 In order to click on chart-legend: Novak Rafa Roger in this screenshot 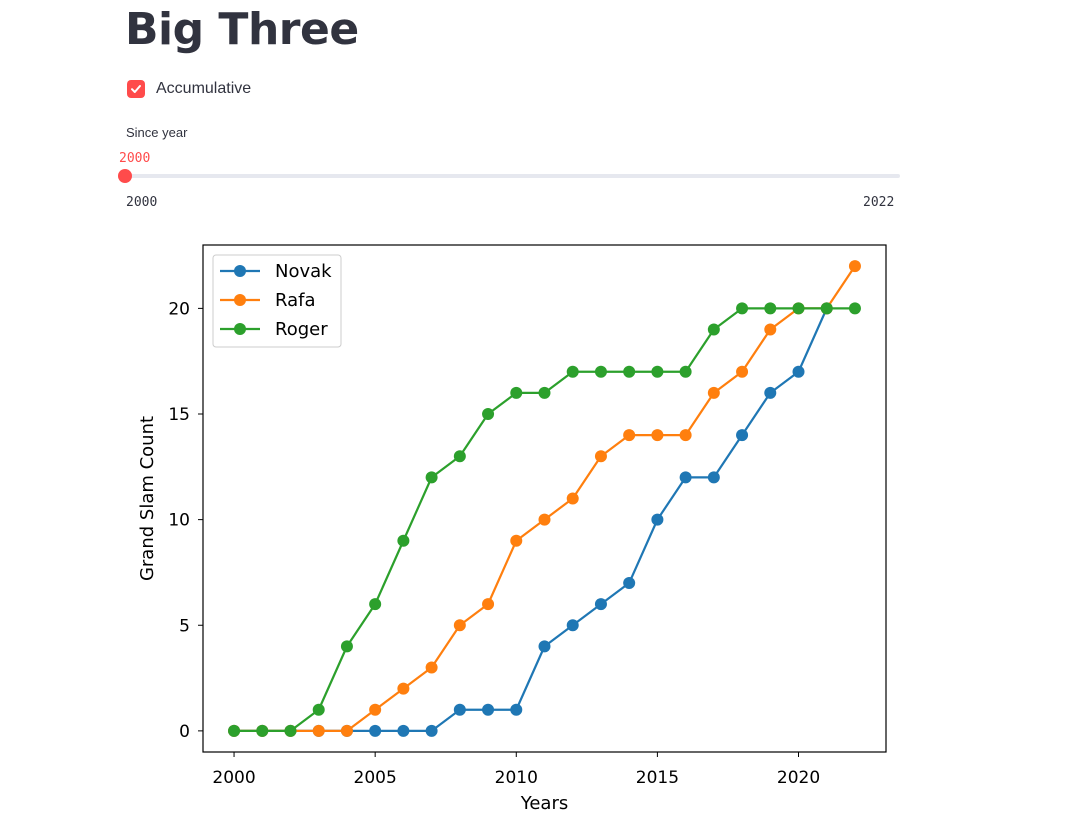, I will do `click(277, 301)`.